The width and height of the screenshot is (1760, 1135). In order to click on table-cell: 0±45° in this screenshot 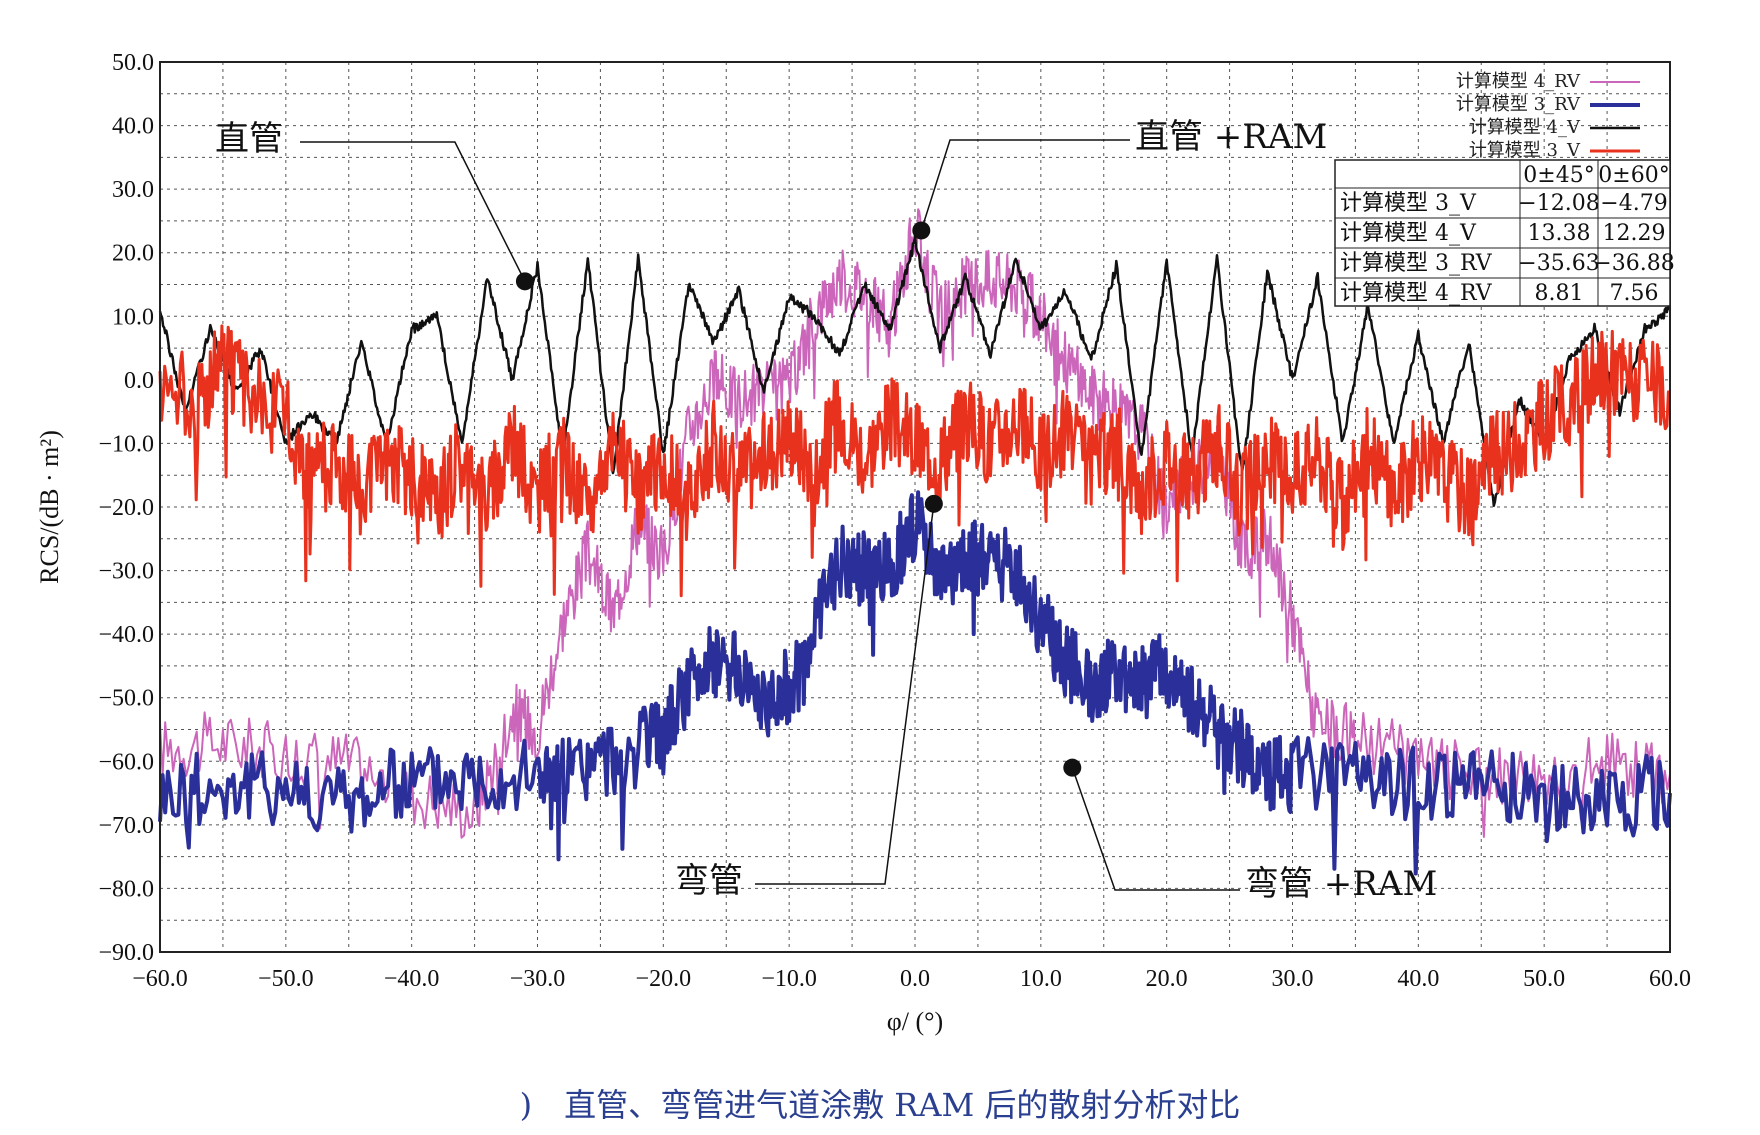, I will do `click(1558, 175)`.